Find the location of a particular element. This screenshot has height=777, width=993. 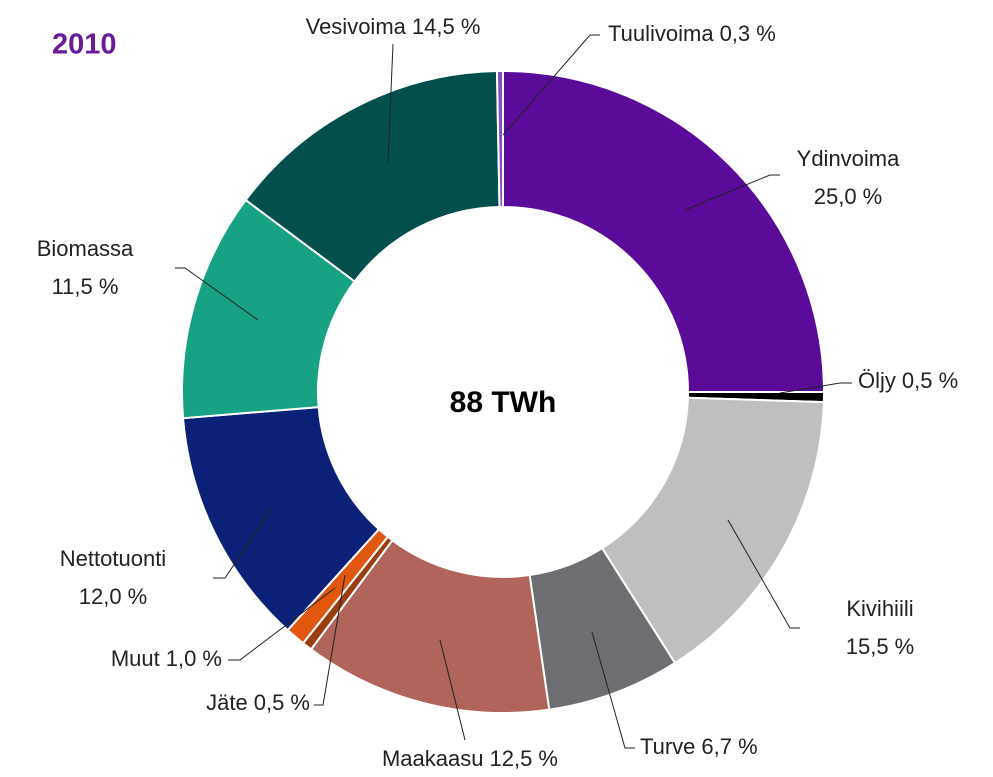

slice-value: 25,0 % is located at coordinates (848, 196).